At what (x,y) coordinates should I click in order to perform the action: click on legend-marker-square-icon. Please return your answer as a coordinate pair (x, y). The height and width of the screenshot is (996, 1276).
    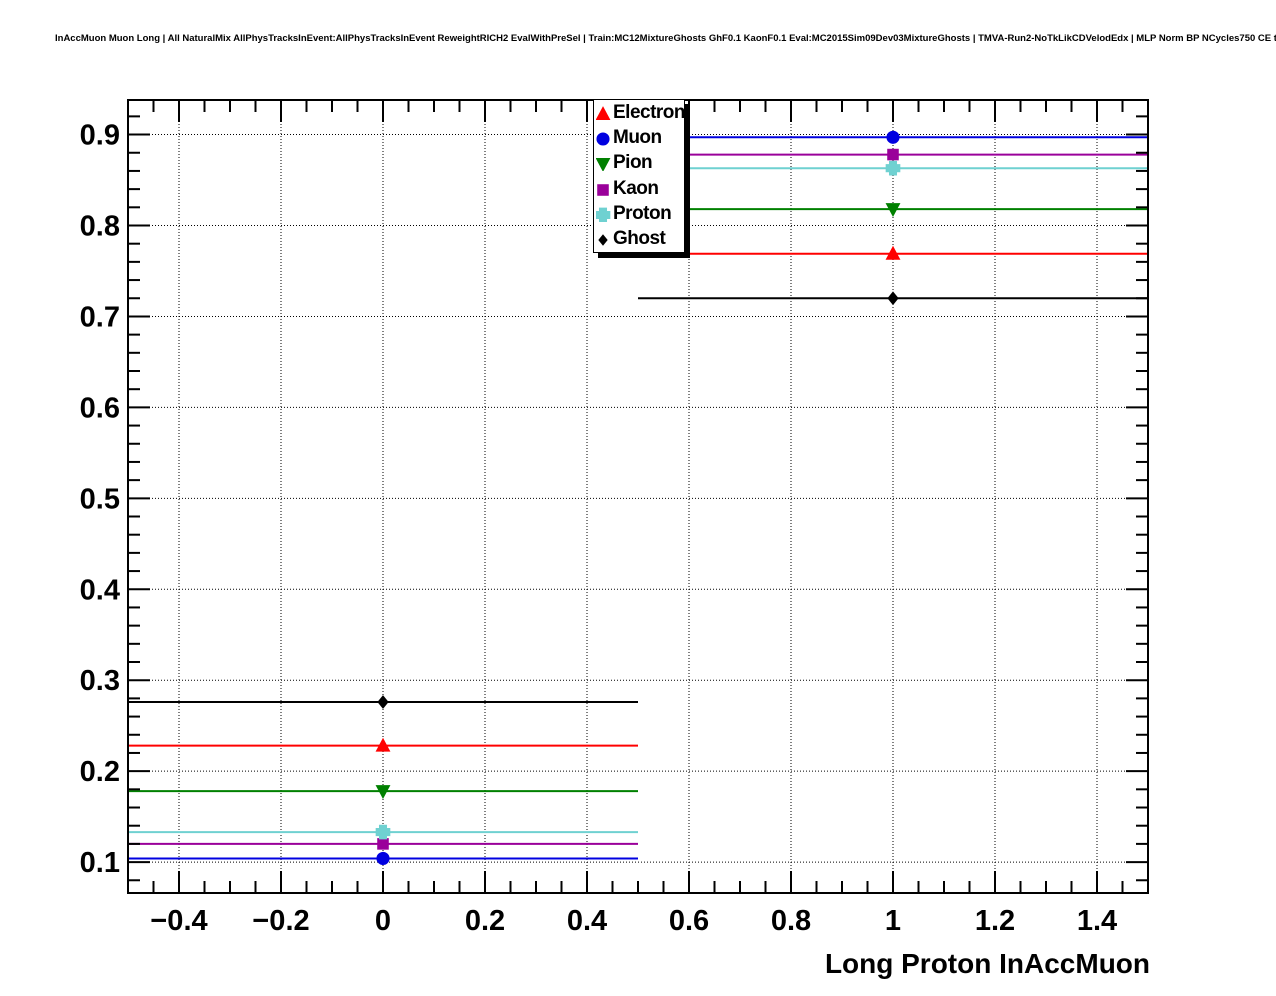
    Looking at the image, I should click on (603, 189).